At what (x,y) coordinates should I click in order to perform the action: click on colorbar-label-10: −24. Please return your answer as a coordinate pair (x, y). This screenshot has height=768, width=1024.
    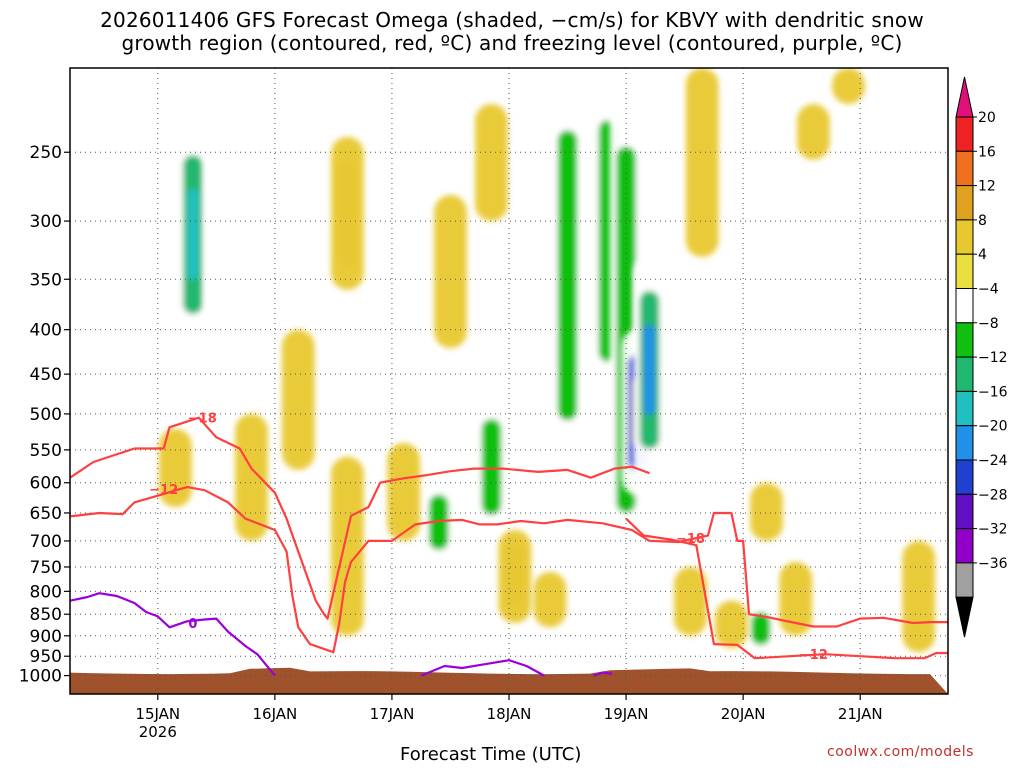
    Looking at the image, I should click on (993, 461).